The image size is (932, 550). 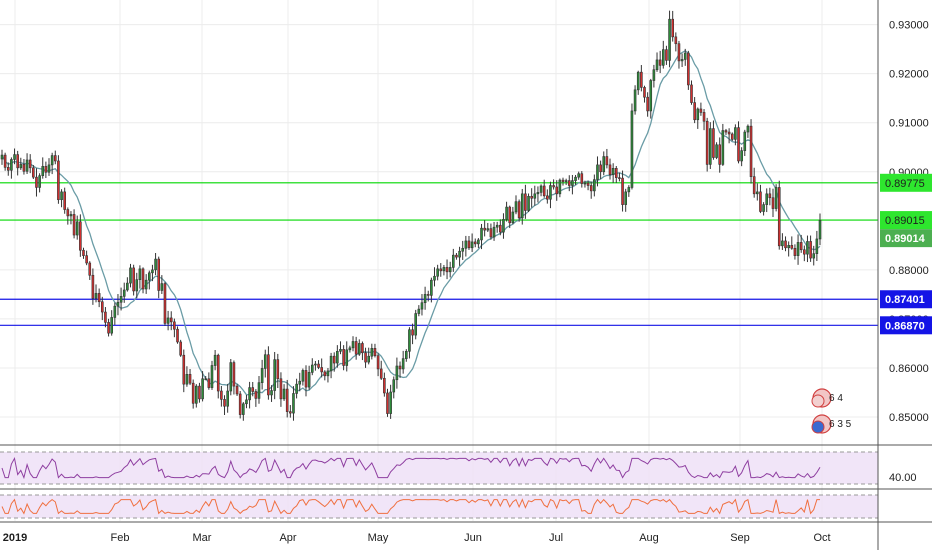 I want to click on level-tag, so click(x=906, y=220).